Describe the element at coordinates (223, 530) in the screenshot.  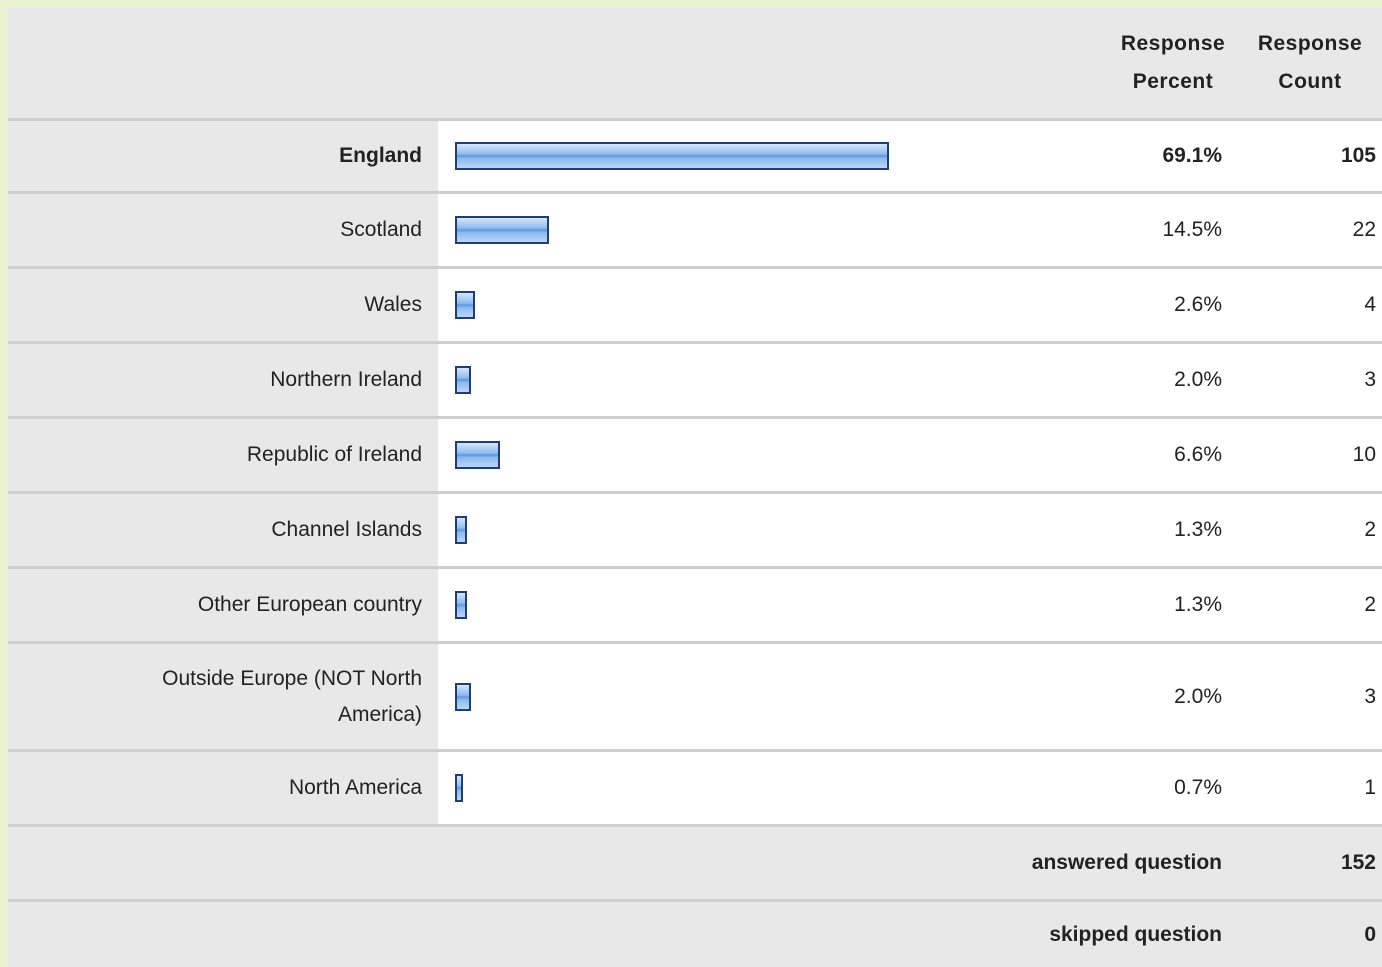
I see `row-label: Channel Islands` at that location.